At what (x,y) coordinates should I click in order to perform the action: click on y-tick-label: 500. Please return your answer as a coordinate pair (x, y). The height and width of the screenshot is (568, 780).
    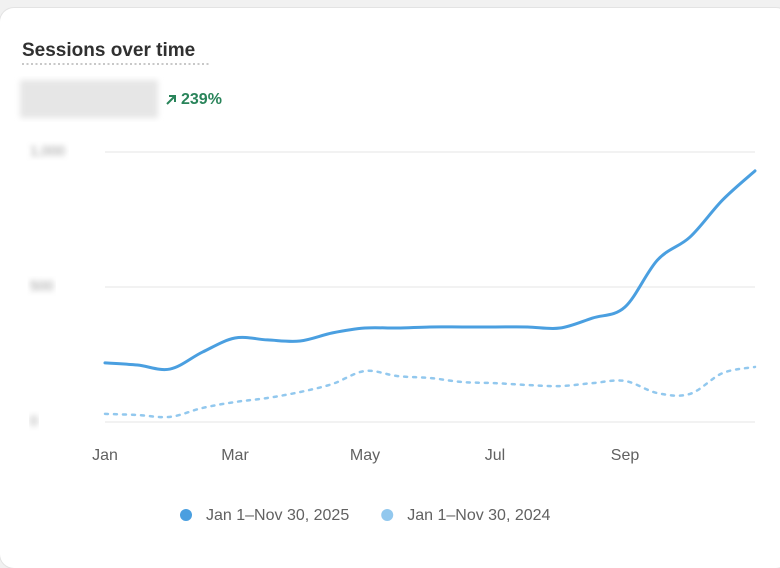
    Looking at the image, I should click on (42, 286).